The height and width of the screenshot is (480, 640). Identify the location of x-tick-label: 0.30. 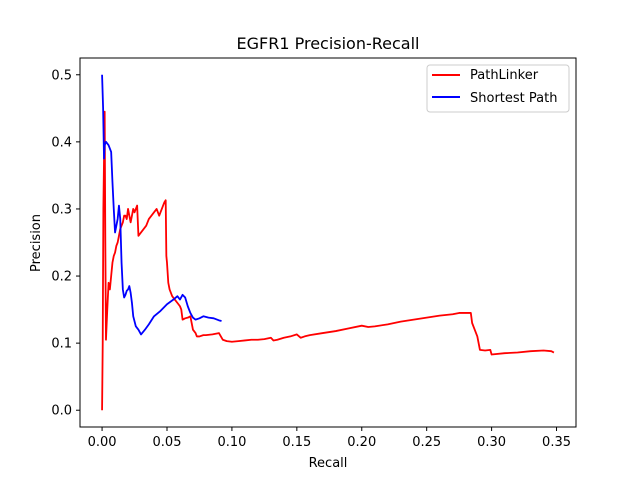
(491, 442).